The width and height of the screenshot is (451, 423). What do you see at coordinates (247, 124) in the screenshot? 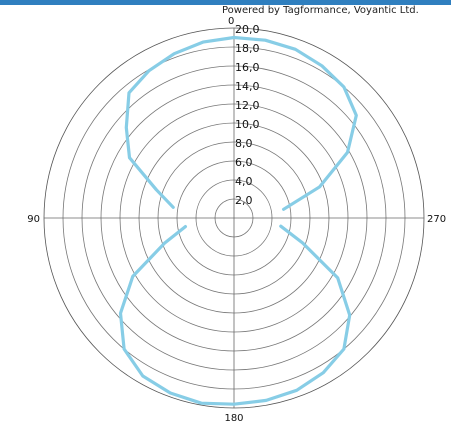
I see `radial-tick-label: 10,0` at bounding box center [247, 124].